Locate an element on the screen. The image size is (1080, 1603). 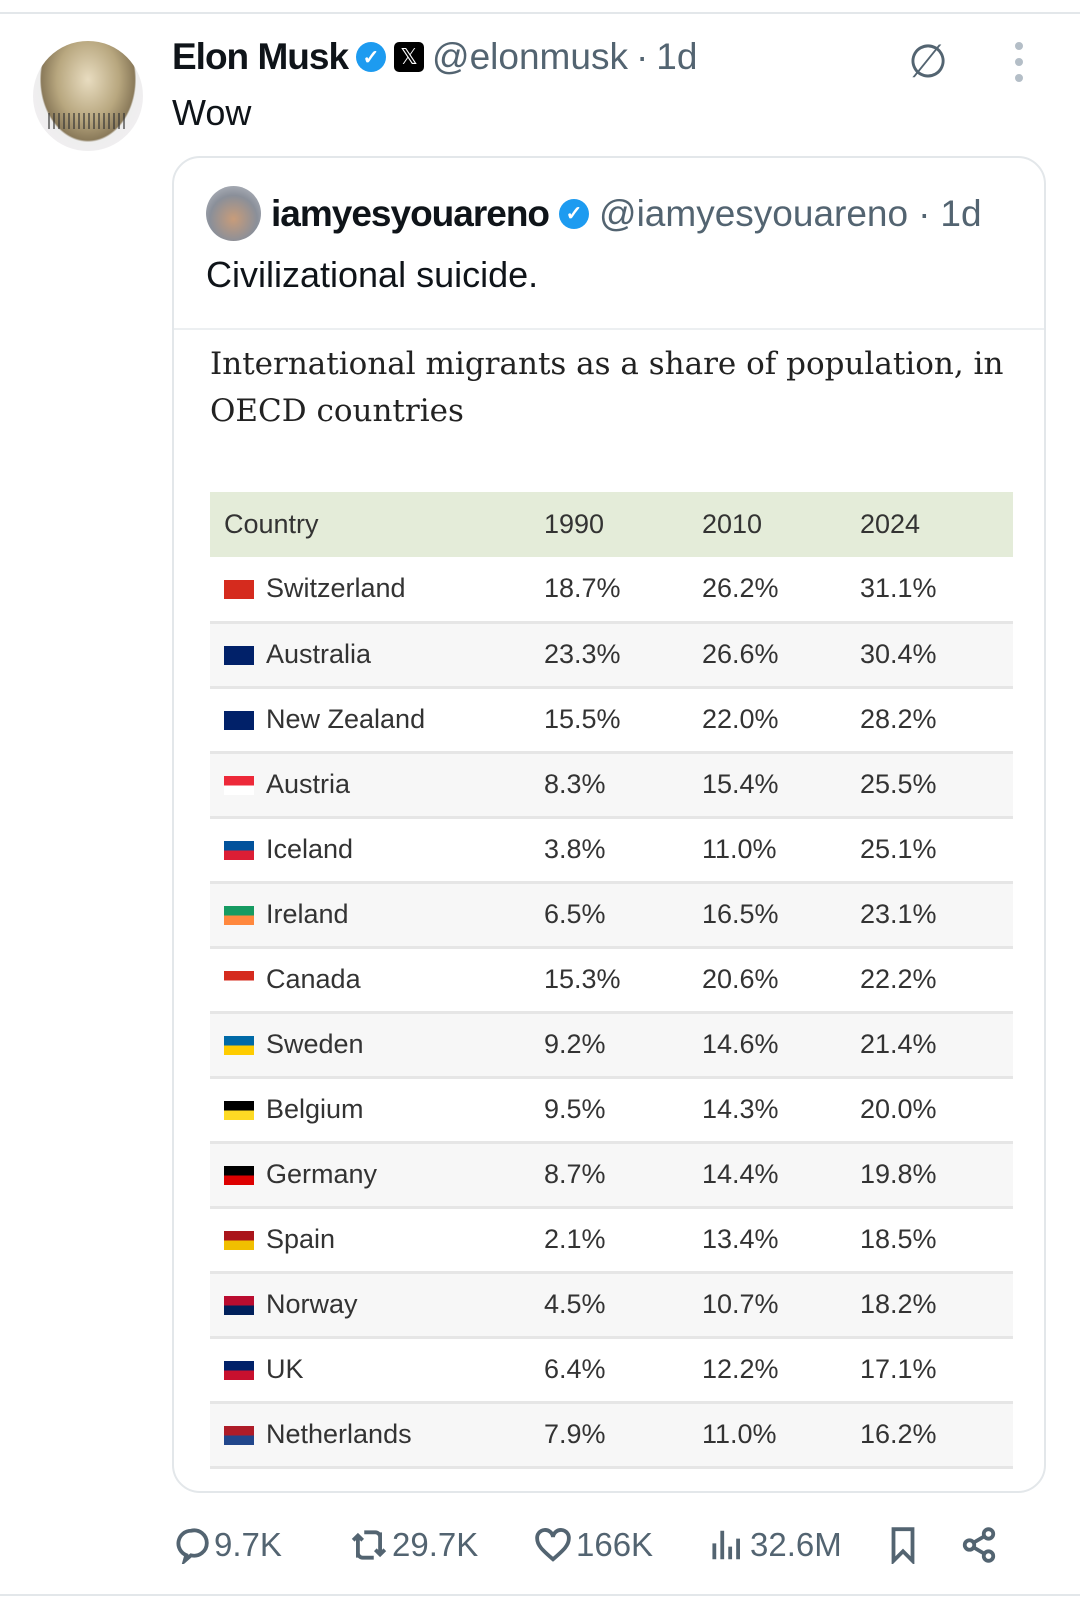
reply-count: 9.7K is located at coordinates (248, 1544).